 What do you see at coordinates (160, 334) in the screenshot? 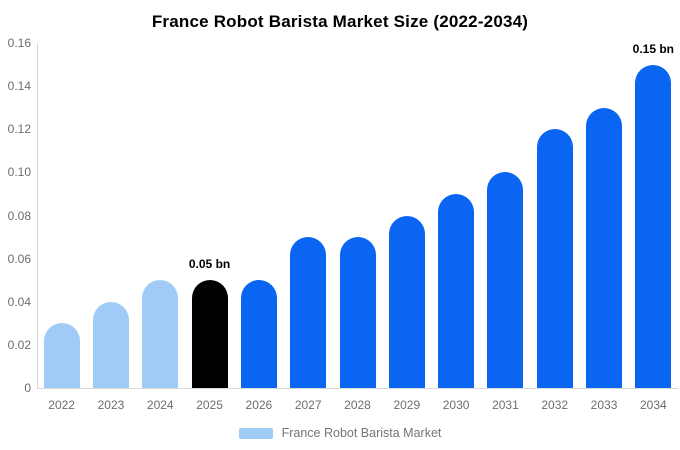
I see `bar-2024` at bounding box center [160, 334].